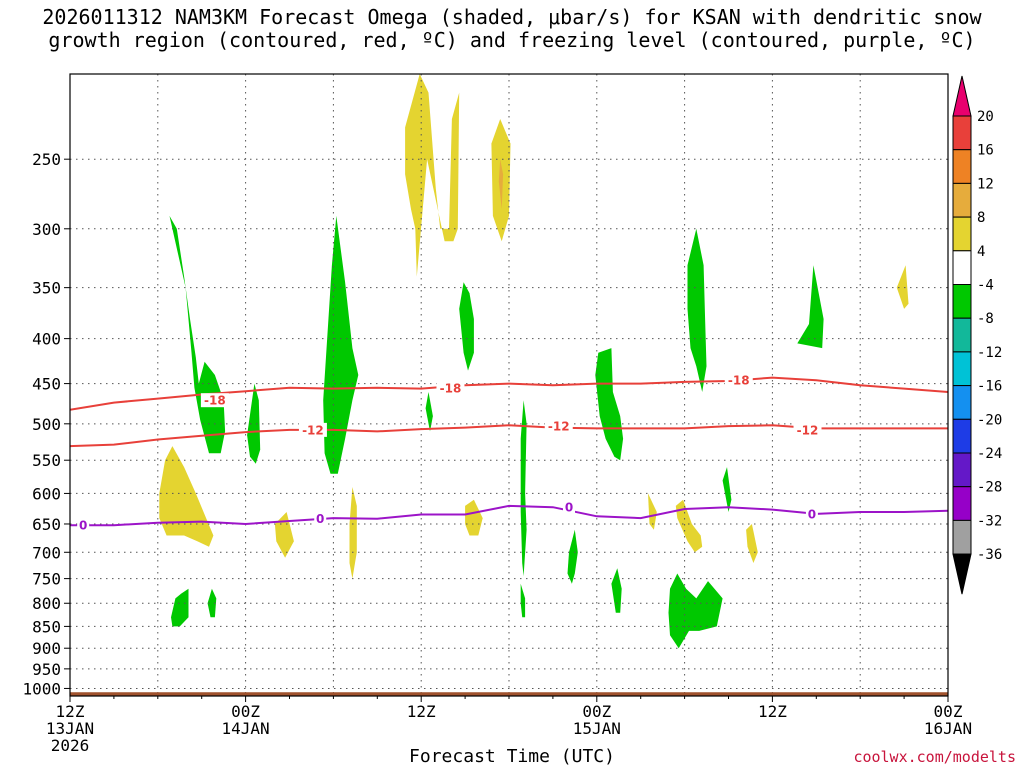 Image resolution: width=1024 pixels, height=768 pixels. What do you see at coordinates (597, 728) in the screenshot?
I see `x-tick-label-4-line-2: 15JAN` at bounding box center [597, 728].